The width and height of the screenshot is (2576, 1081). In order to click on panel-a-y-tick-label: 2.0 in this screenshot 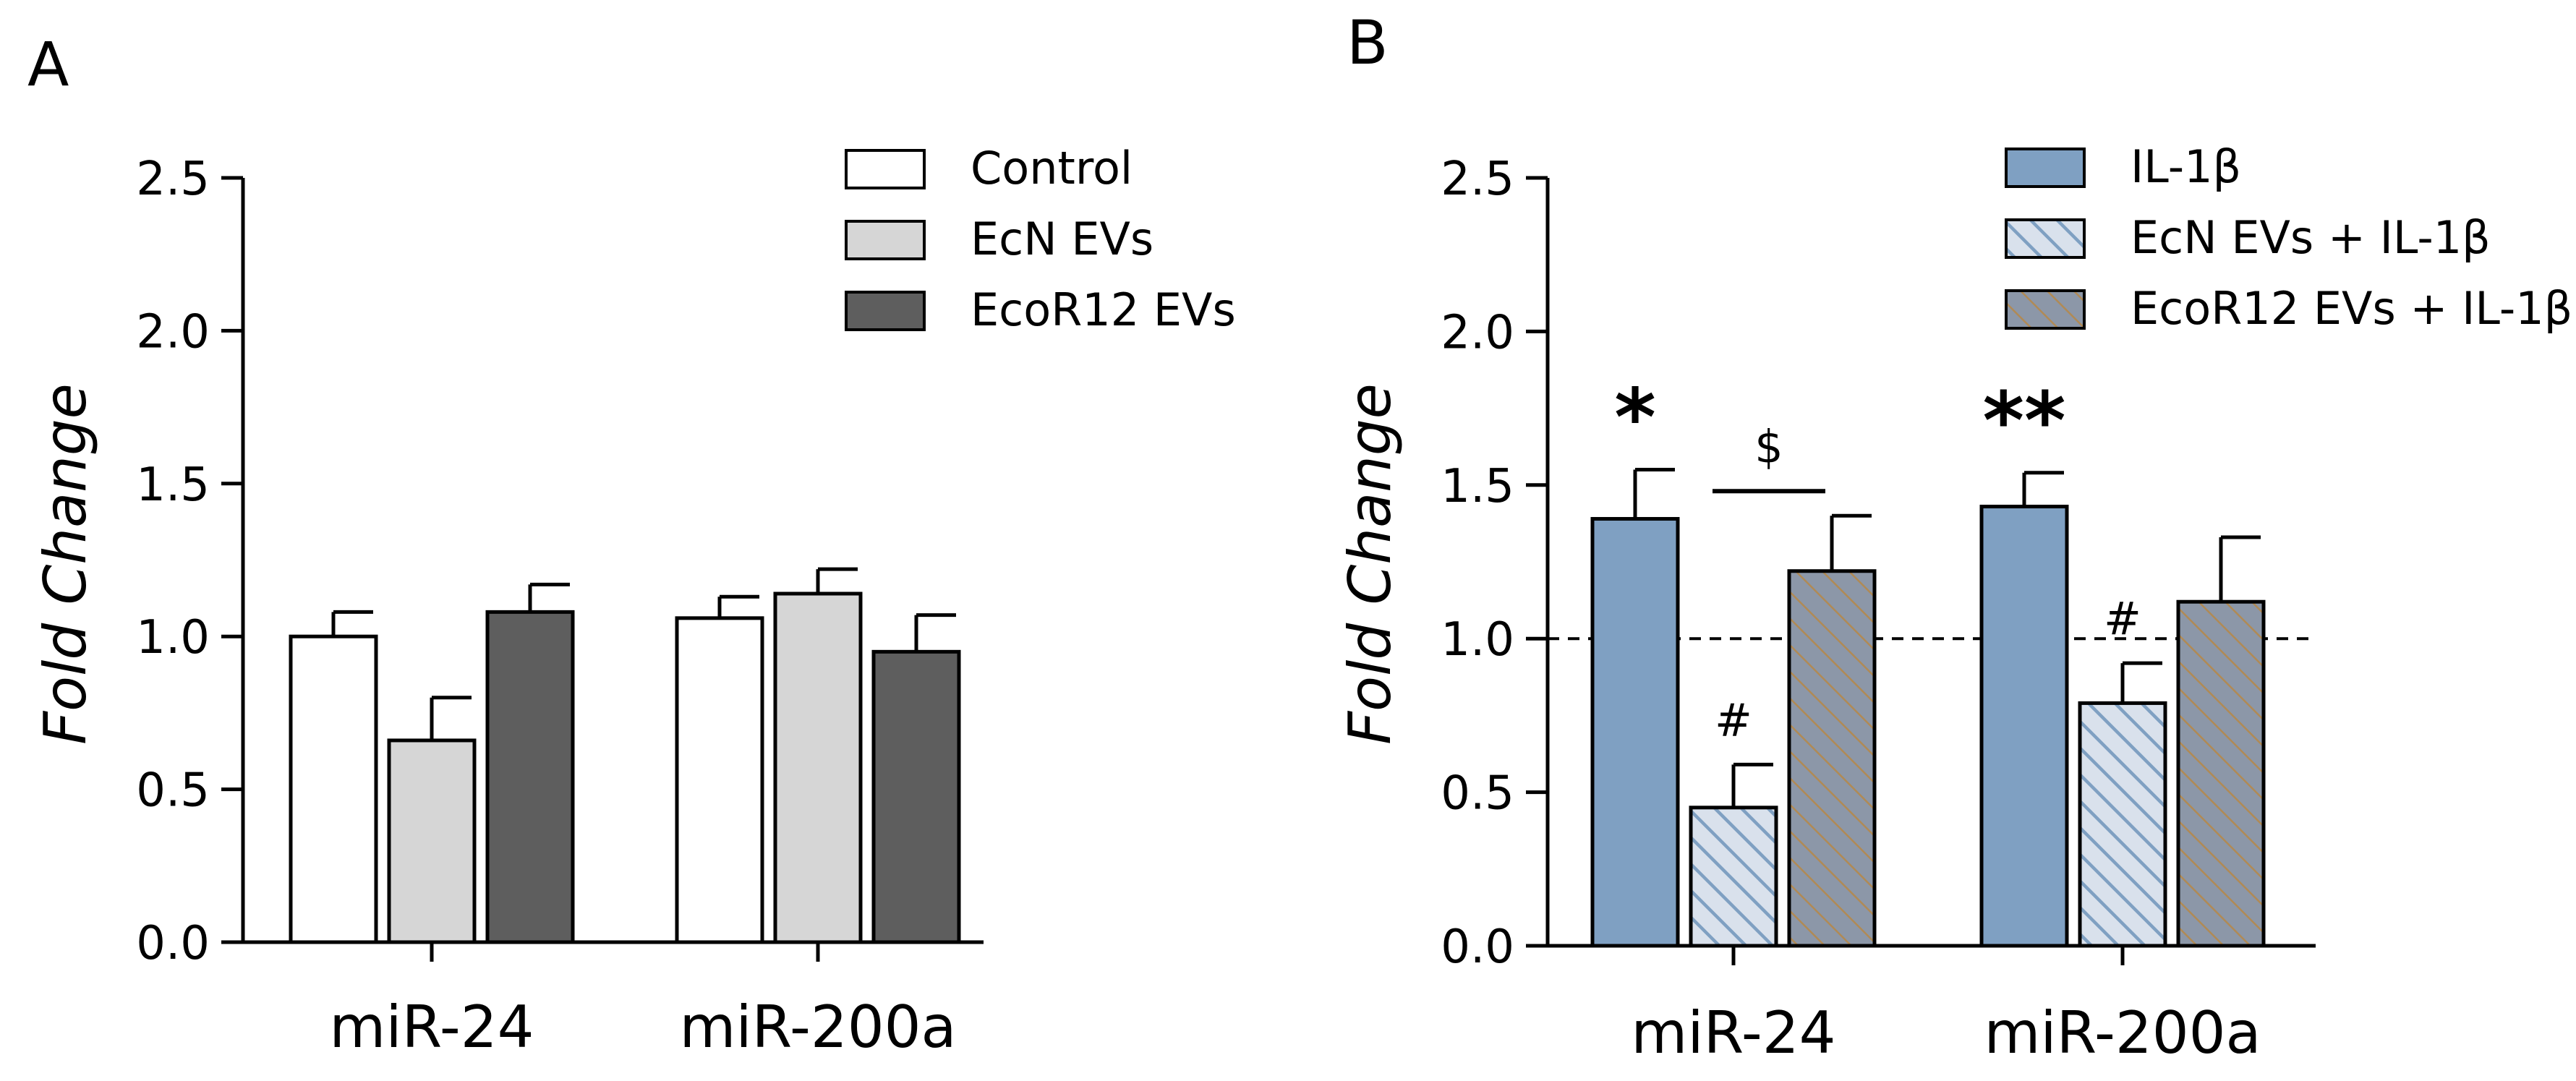, I will do `click(173, 332)`.